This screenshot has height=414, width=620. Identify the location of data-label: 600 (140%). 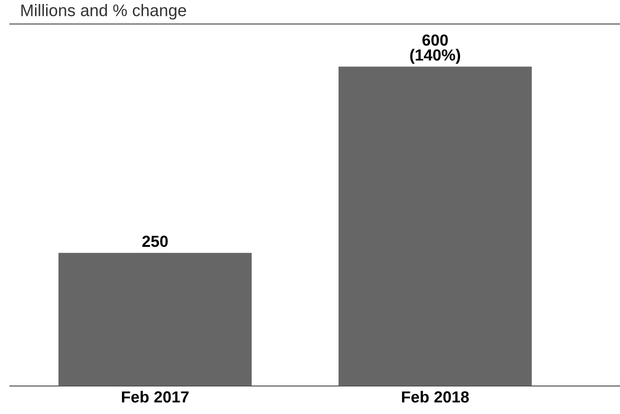
(435, 49).